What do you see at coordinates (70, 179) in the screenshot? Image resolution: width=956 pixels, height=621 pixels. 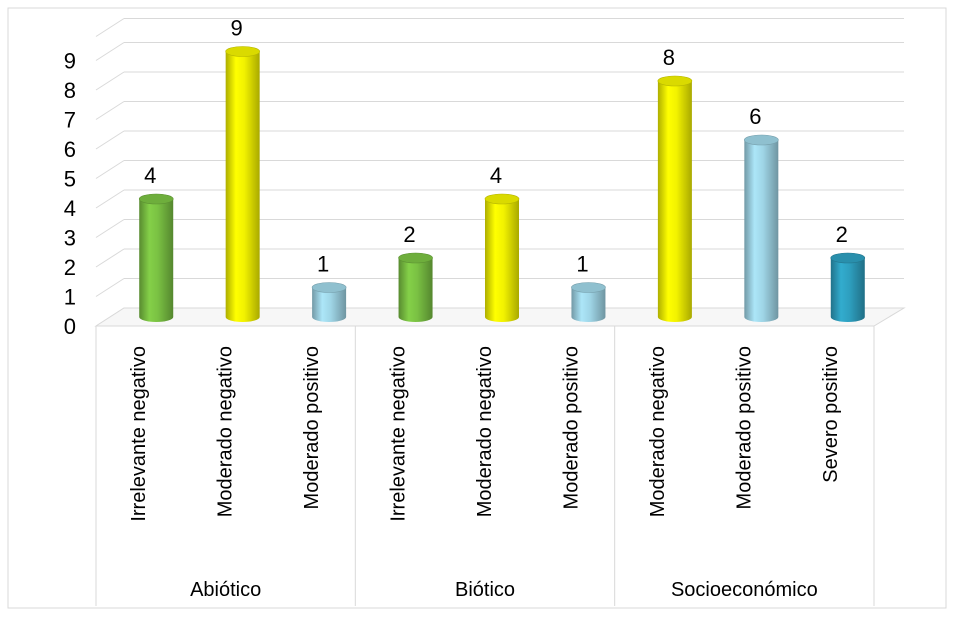 I see `y-tick-label: 5` at bounding box center [70, 179].